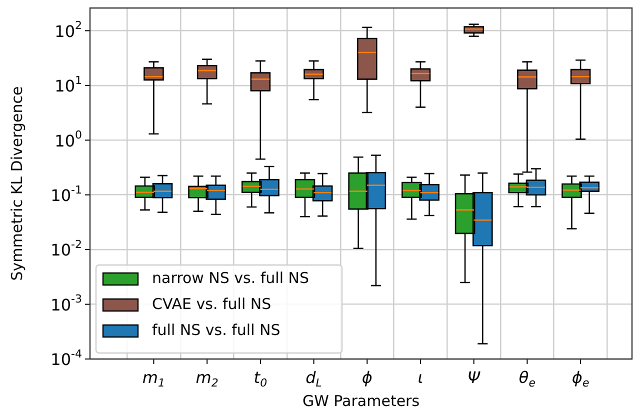 The height and width of the screenshot is (411, 644). Describe the element at coordinates (367, 378) in the screenshot. I see `x-tick-label: ϕ` at that location.